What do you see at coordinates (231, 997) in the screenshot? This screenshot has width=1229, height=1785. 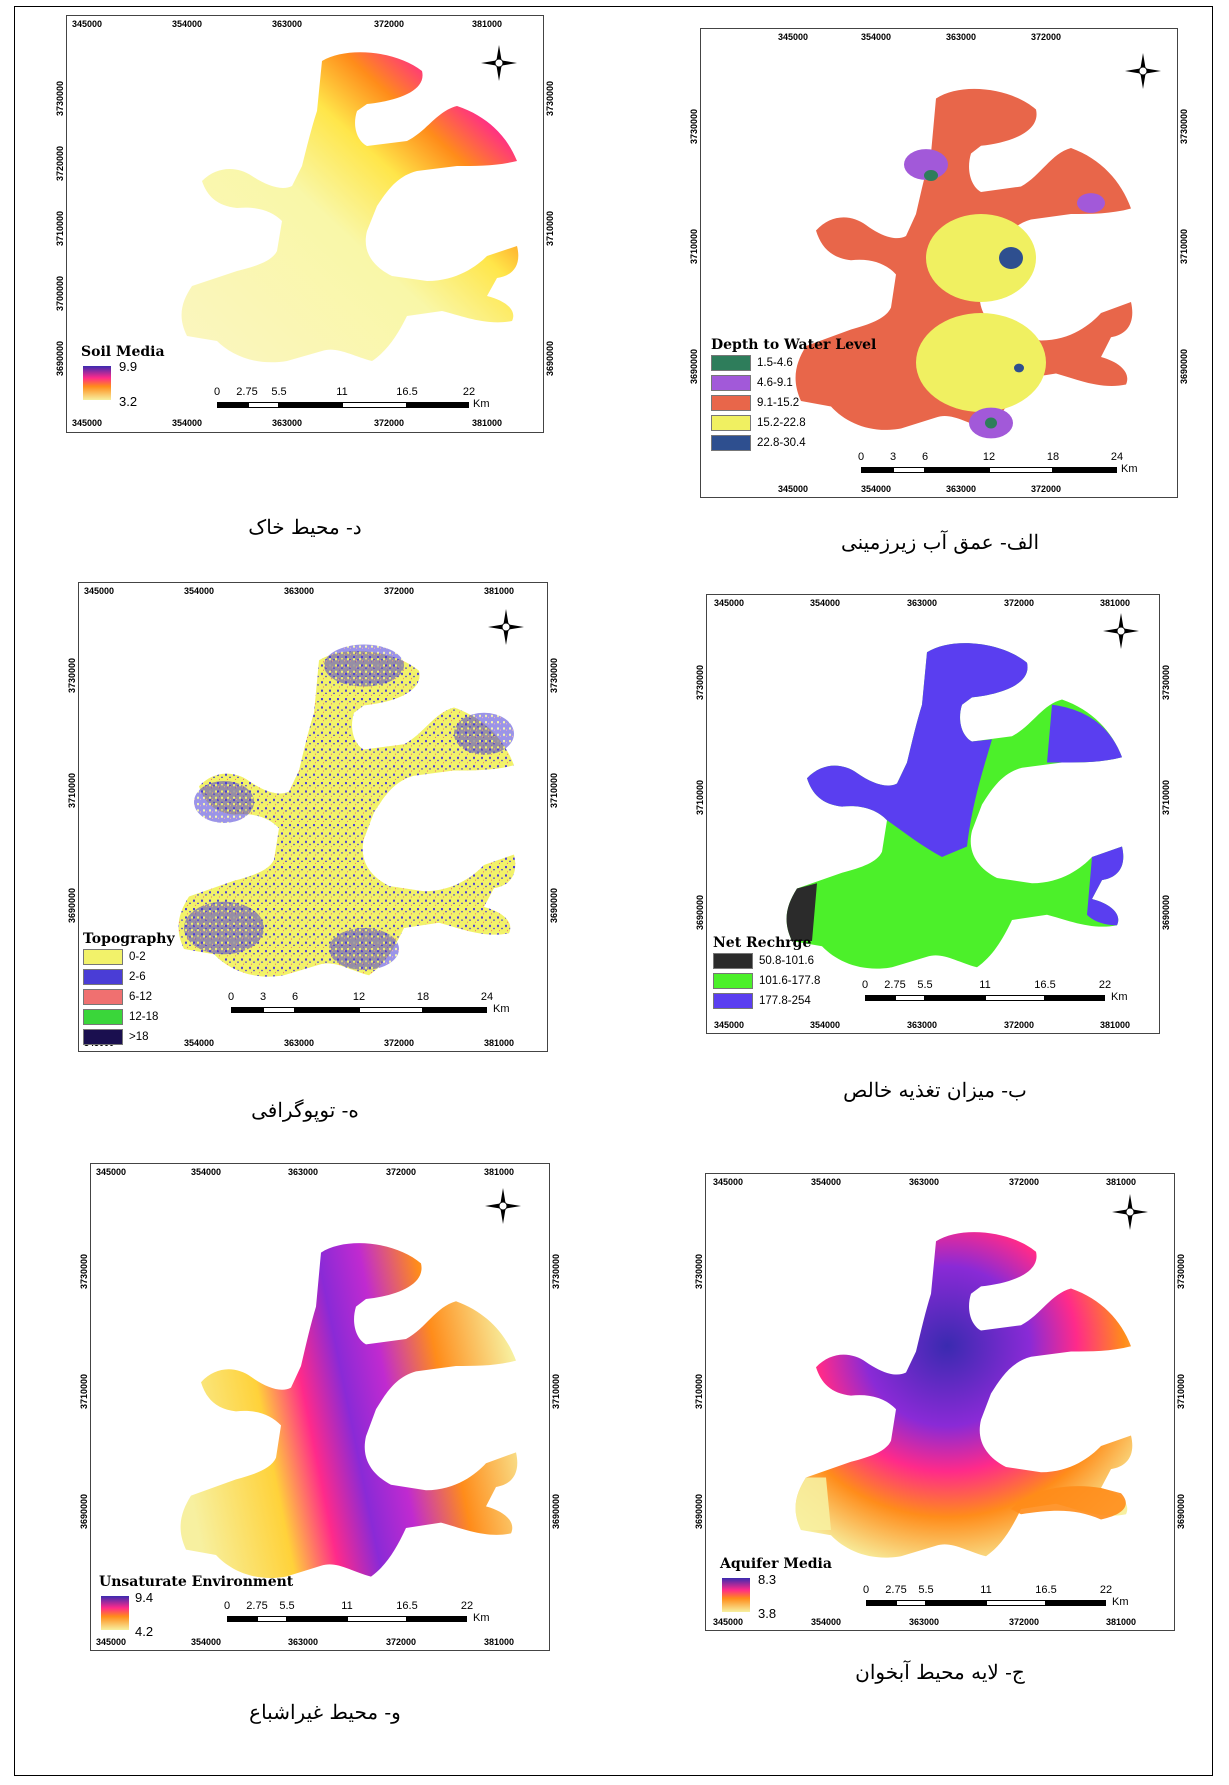 I see `scale-label: 0` at bounding box center [231, 997].